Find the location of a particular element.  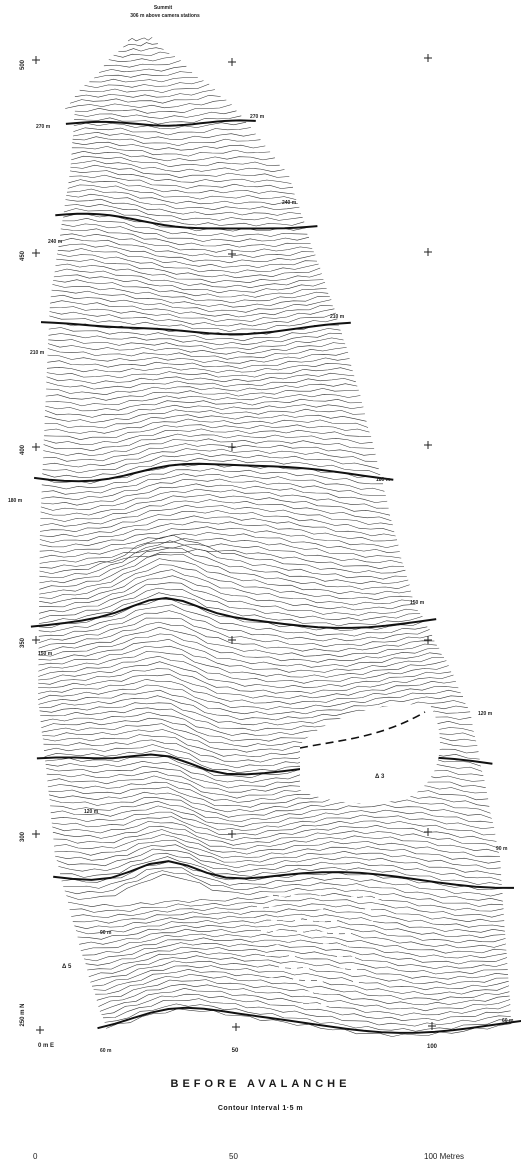

summit-sublabel: 306 m above camera stations is located at coordinates (165, 16).